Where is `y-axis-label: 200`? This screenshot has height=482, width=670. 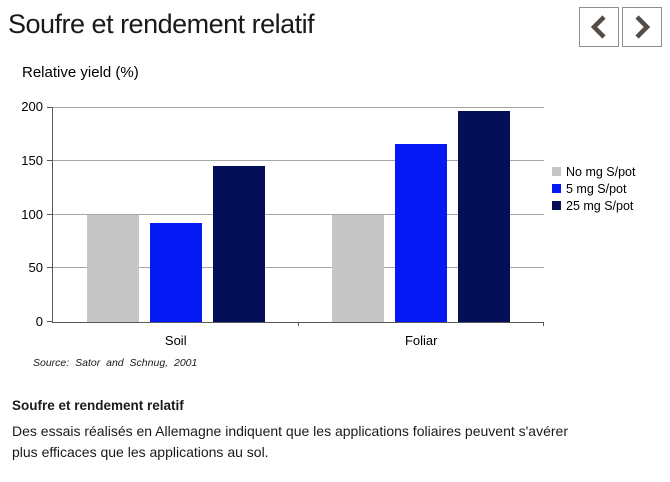
y-axis-label: 200 is located at coordinates (32, 106).